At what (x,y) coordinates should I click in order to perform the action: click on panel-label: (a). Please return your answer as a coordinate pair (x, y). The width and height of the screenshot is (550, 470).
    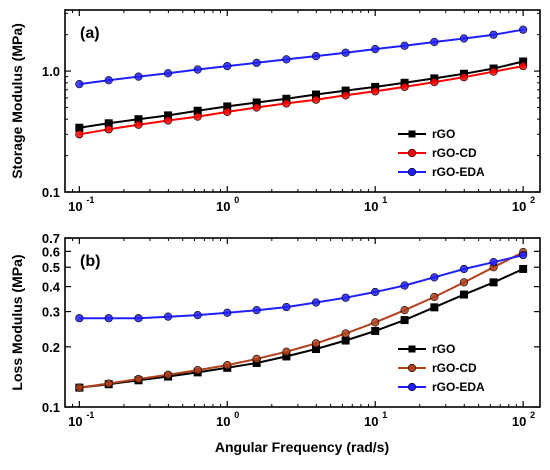
    Looking at the image, I should click on (90, 33).